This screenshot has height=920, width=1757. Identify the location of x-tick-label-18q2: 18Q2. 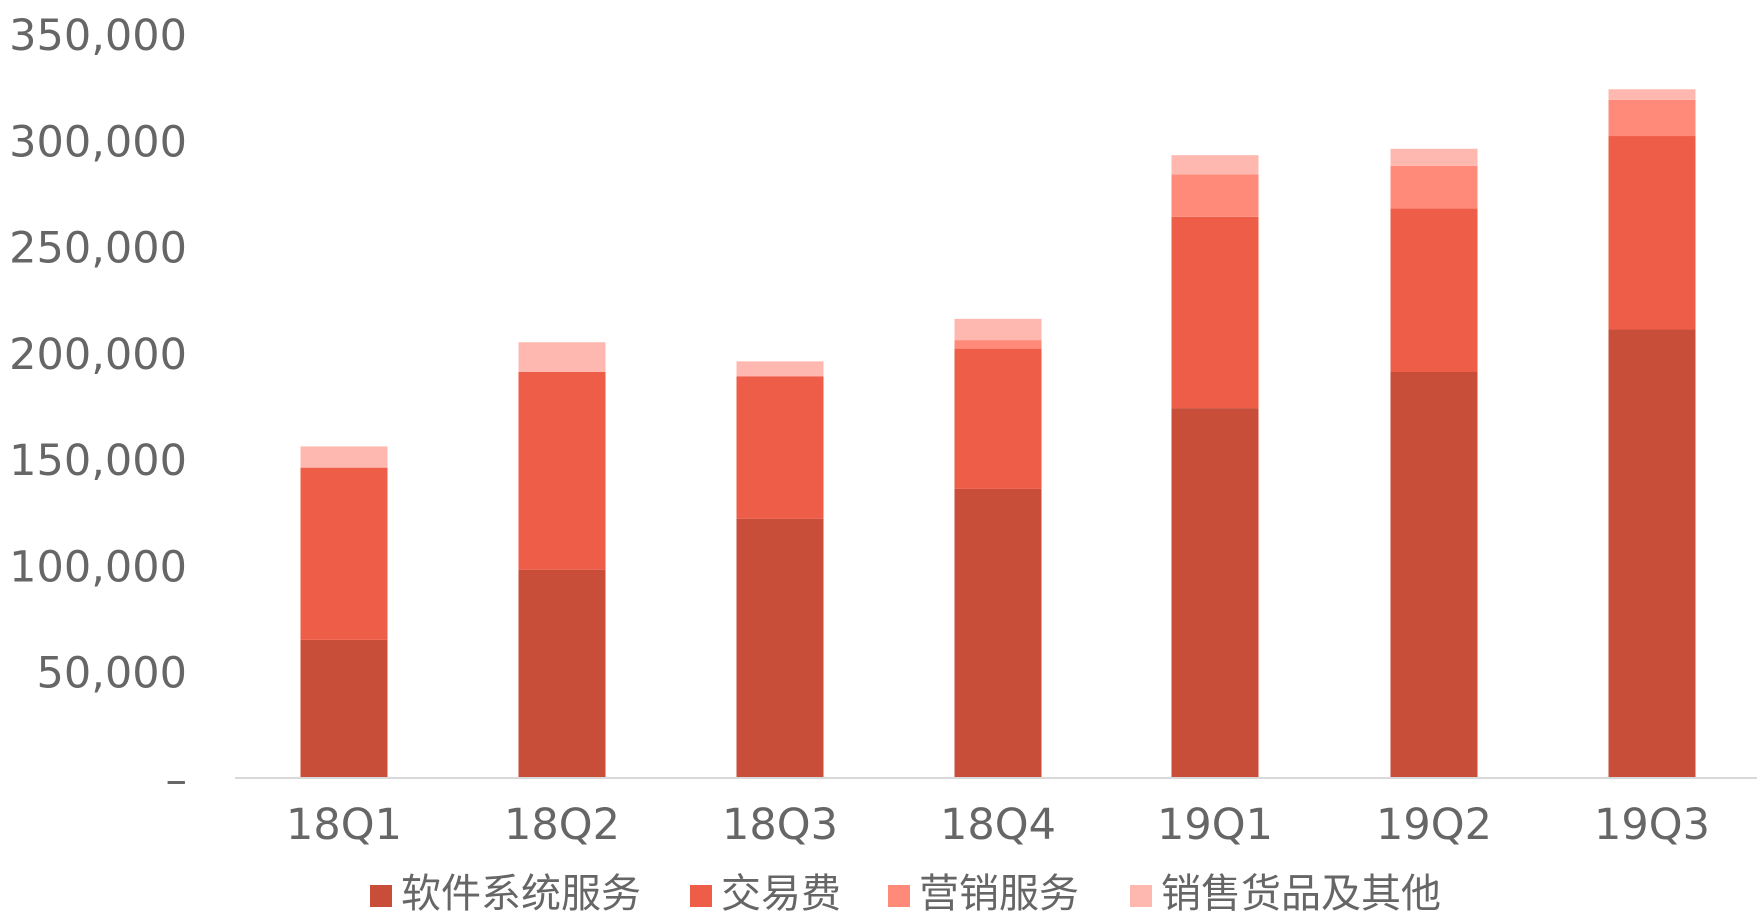
(562, 825).